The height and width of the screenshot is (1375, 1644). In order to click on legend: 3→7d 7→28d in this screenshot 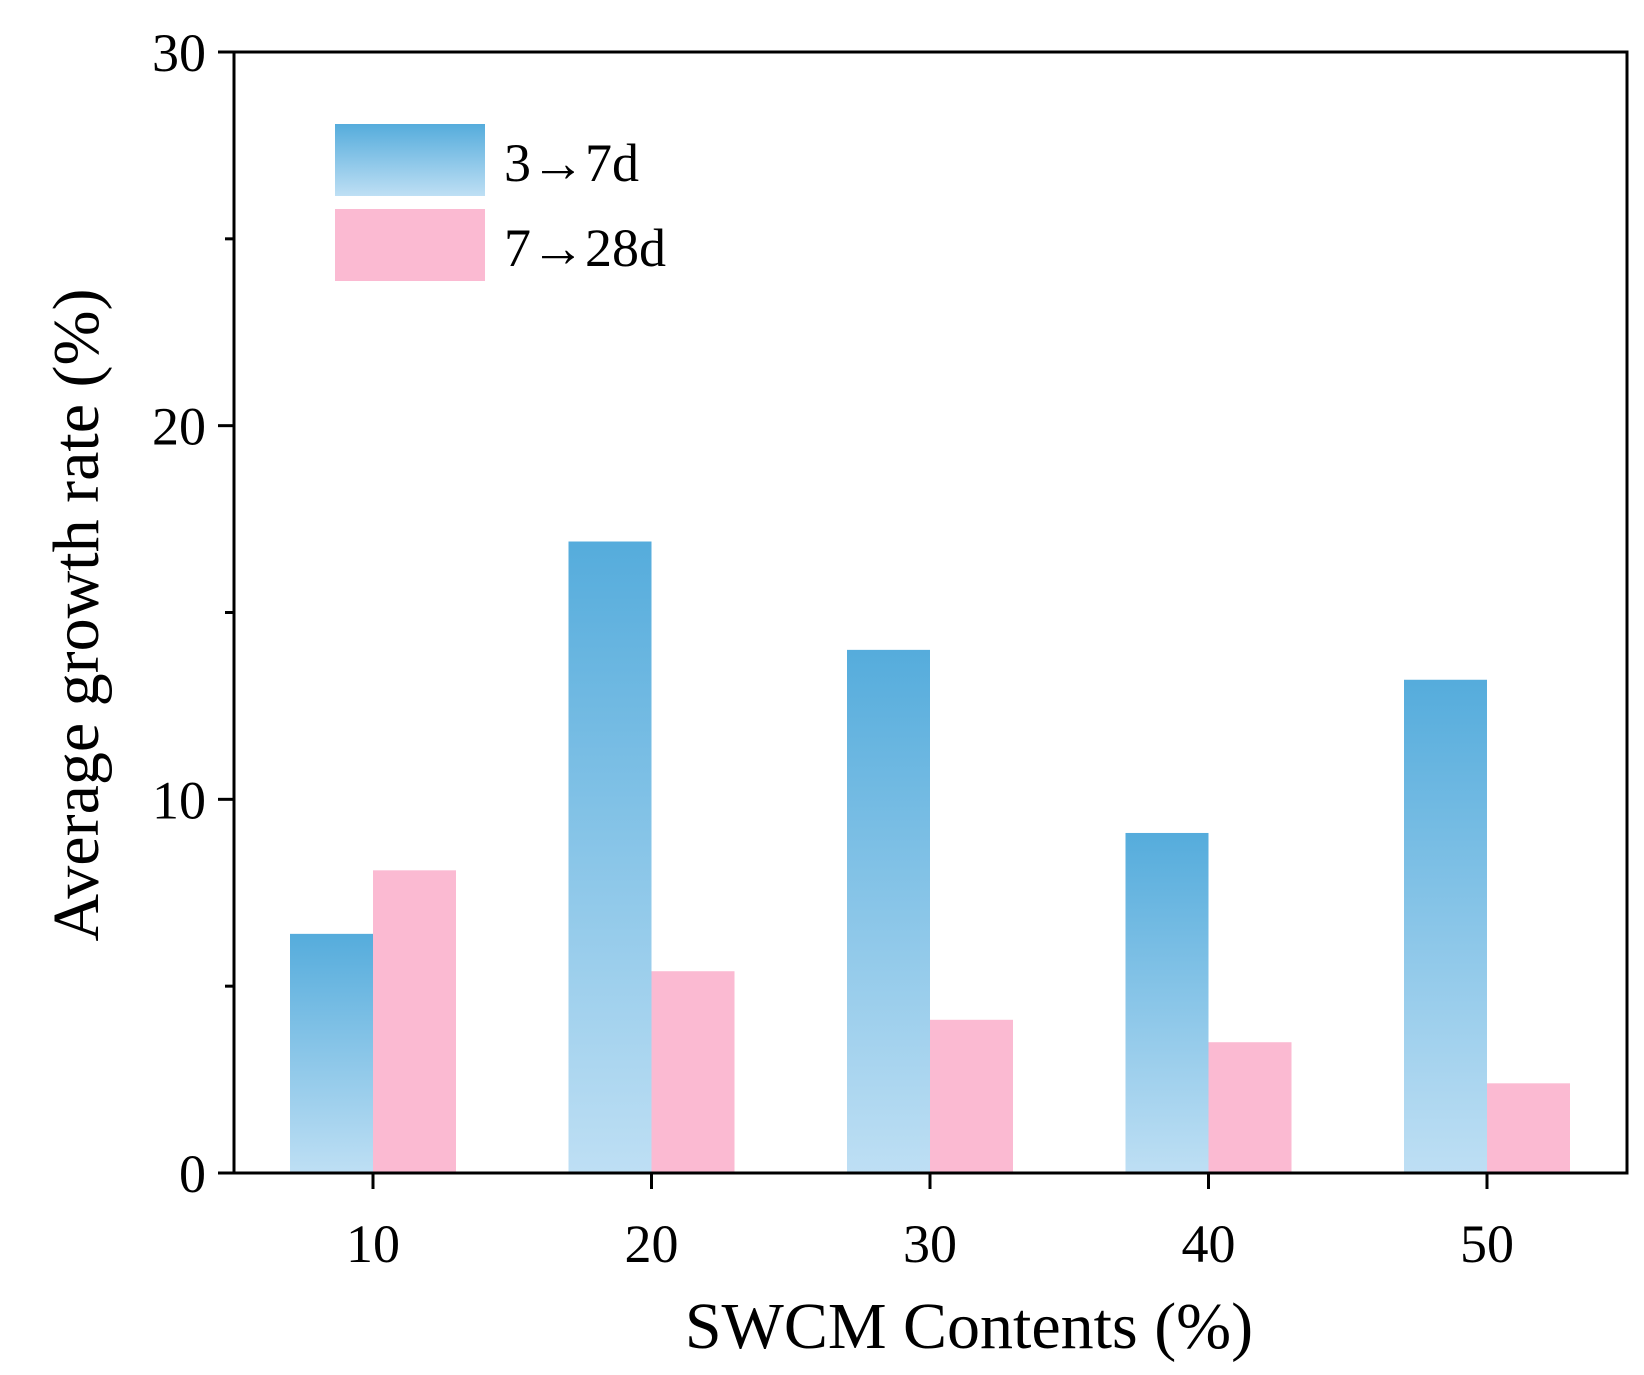, I will do `click(500, 202)`.